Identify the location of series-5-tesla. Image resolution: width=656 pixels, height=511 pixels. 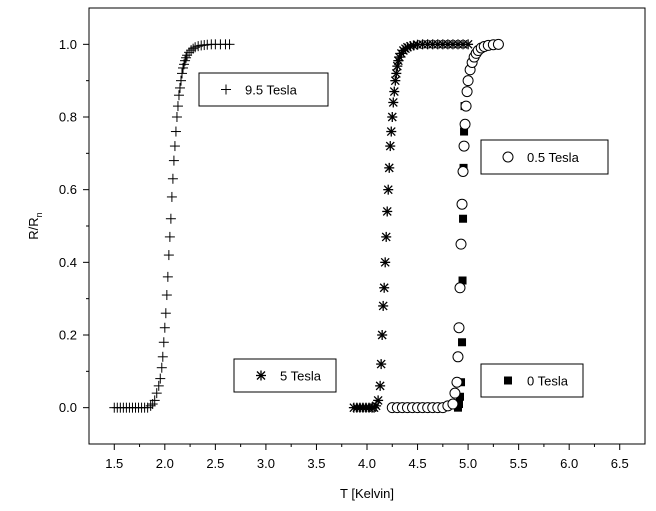
(411, 226).